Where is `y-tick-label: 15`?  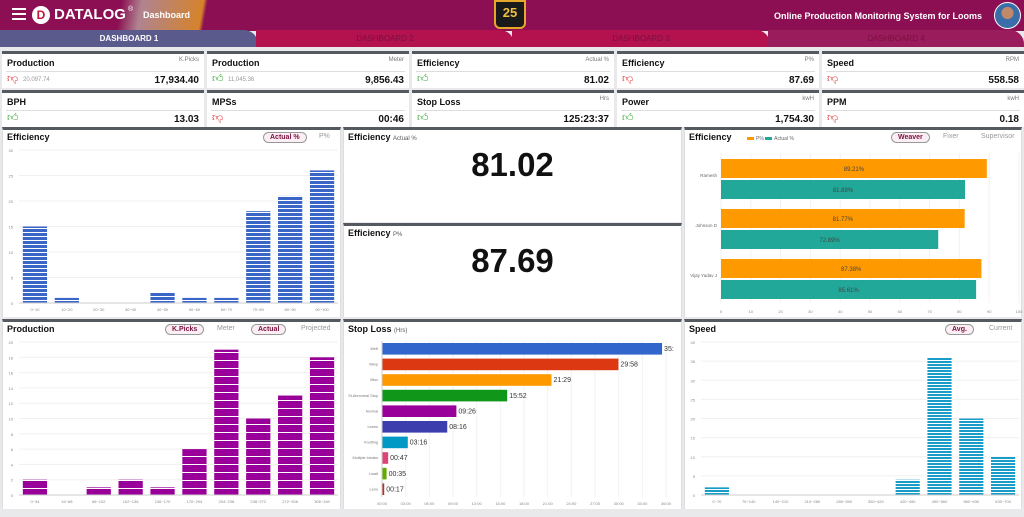 y-tick-label: 15 is located at coordinates (693, 438).